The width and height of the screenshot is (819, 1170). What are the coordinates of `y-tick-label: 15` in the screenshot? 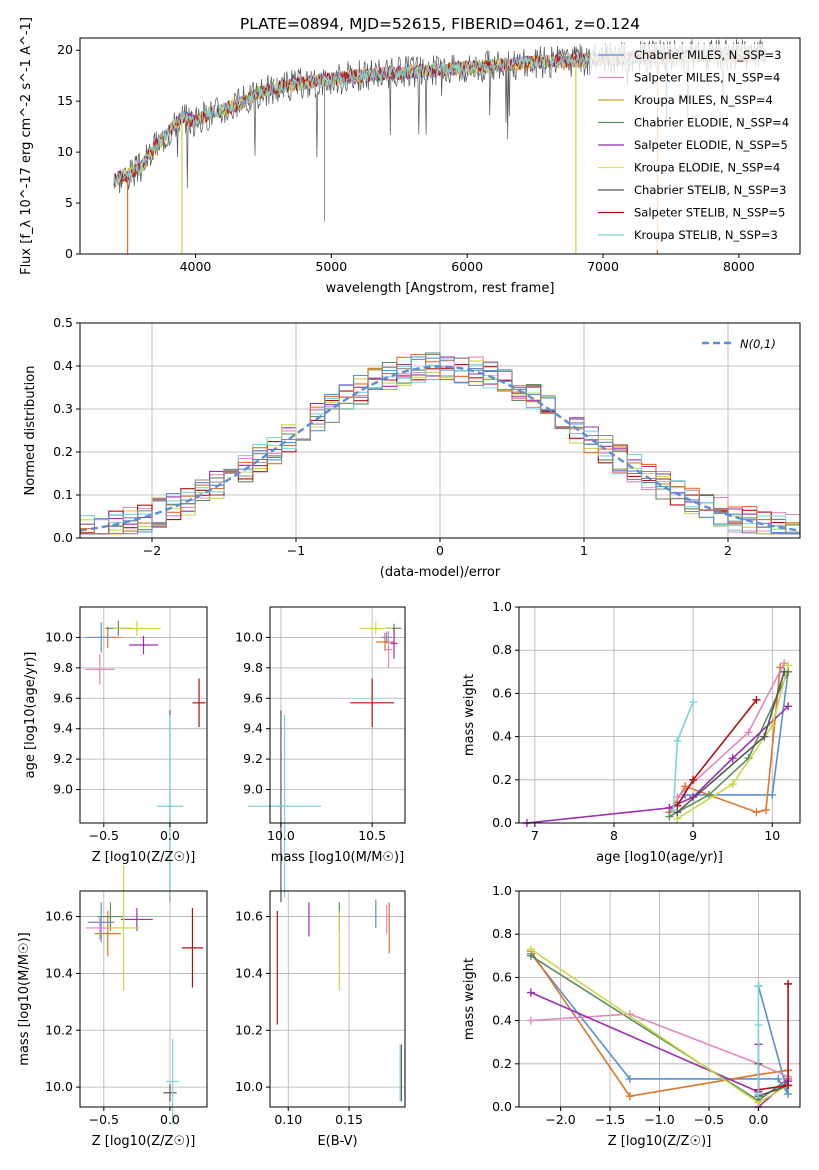 It's located at (65, 100).